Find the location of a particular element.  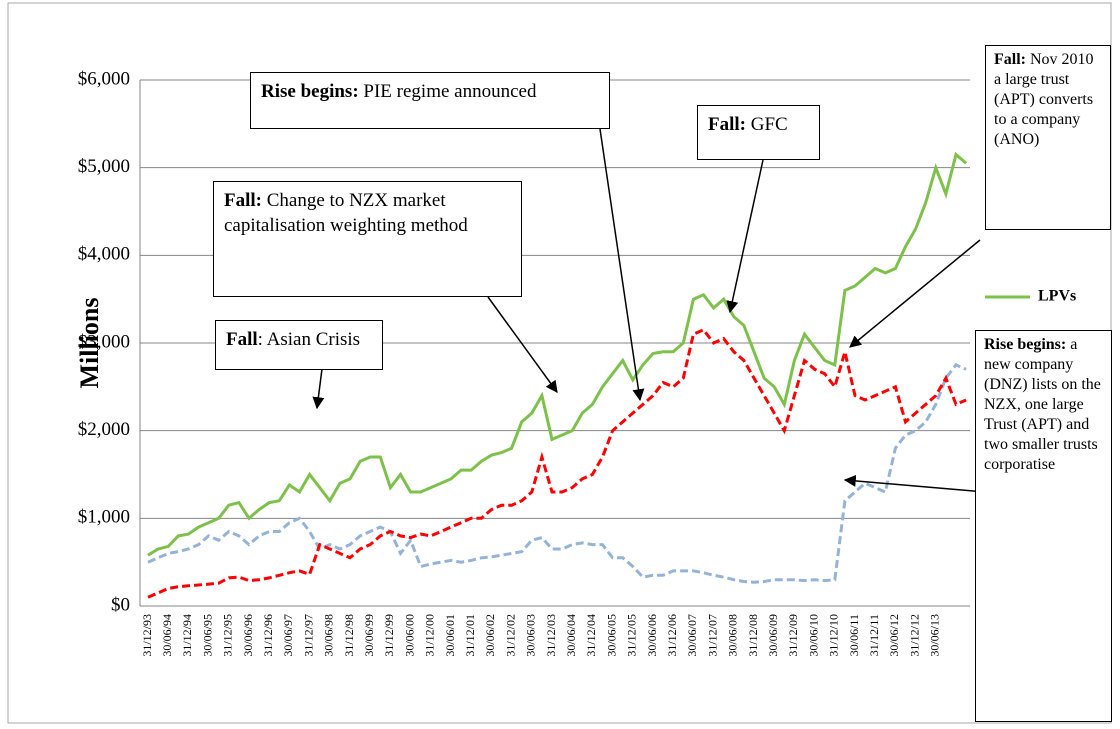

annotation-box: Fall: Asian Crisis is located at coordinates (299, 345).